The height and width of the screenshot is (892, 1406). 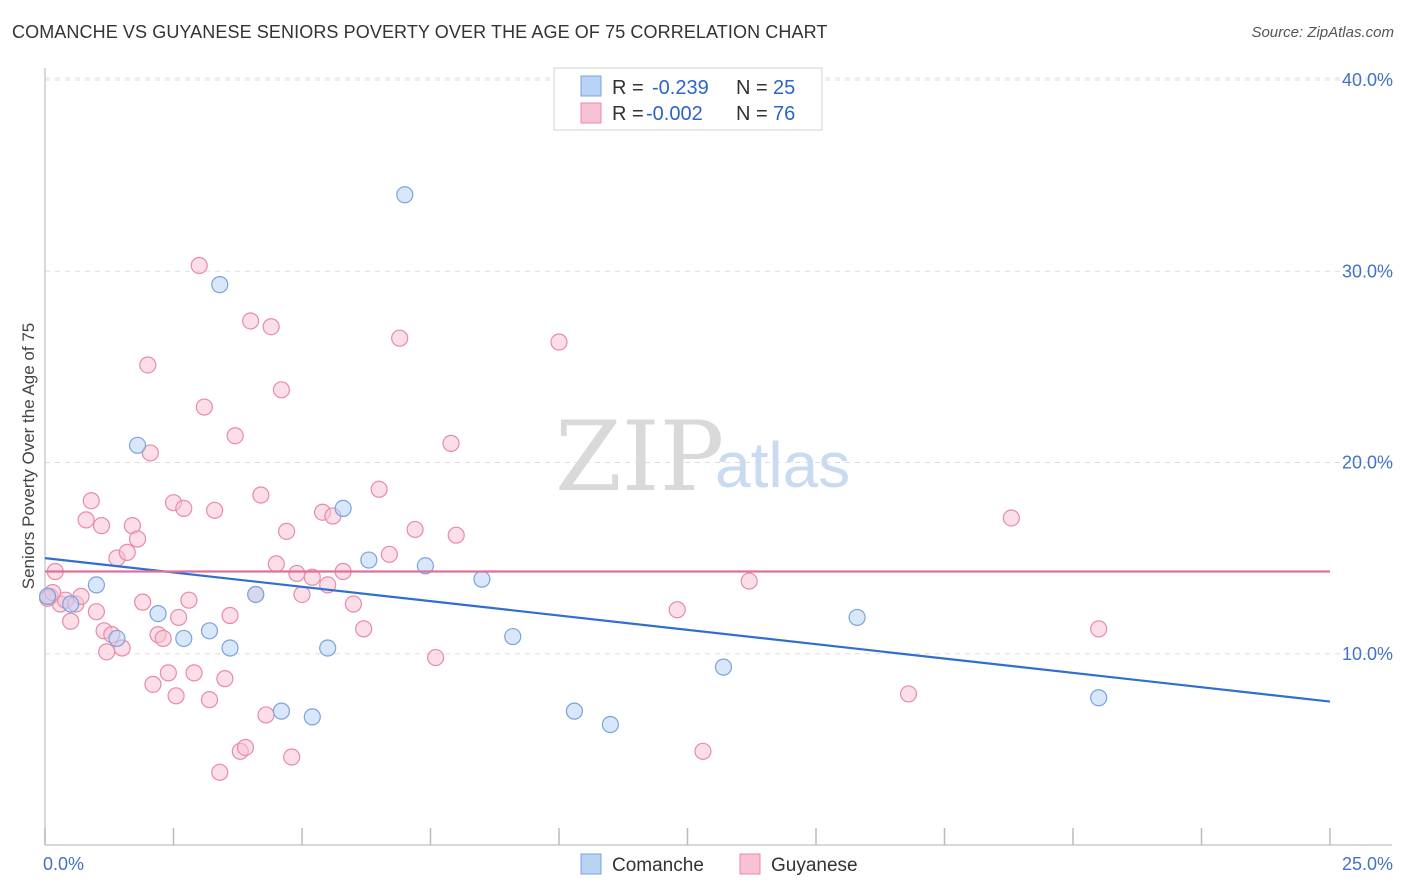 What do you see at coordinates (814, 865) in the screenshot?
I see `bottom-legend-label-guyanese: Guyanese` at bounding box center [814, 865].